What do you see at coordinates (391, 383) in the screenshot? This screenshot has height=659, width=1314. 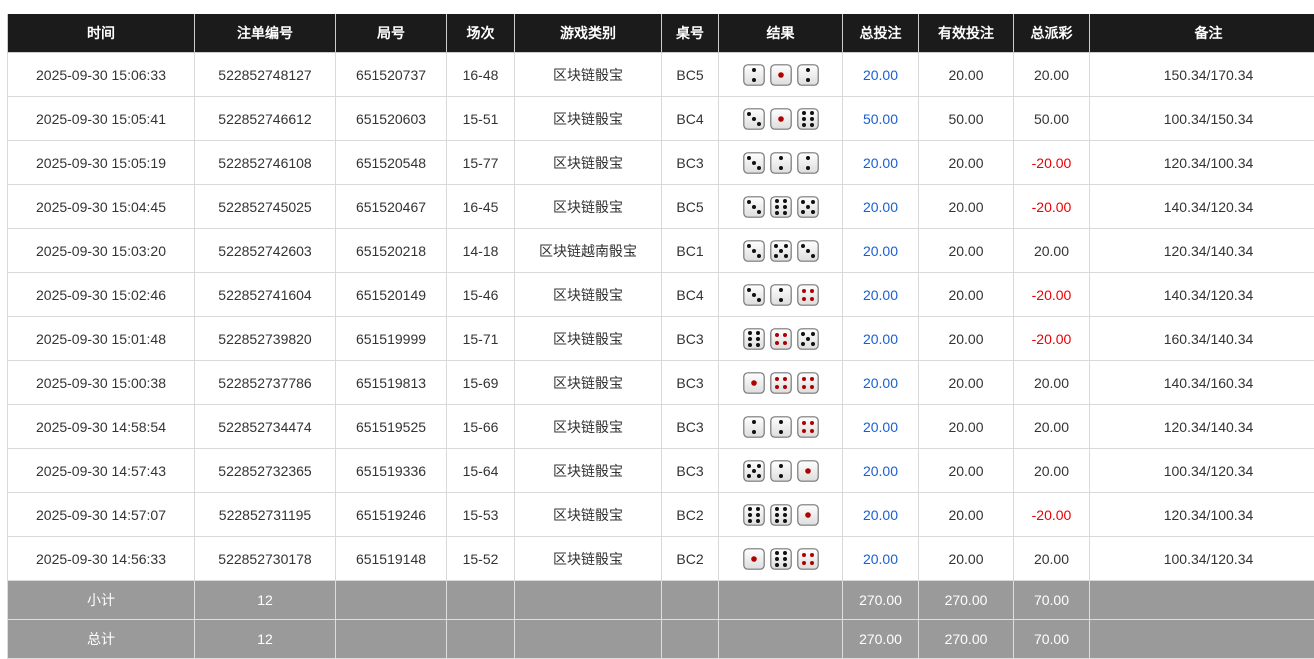 I see `round-id-cell: 651519813` at bounding box center [391, 383].